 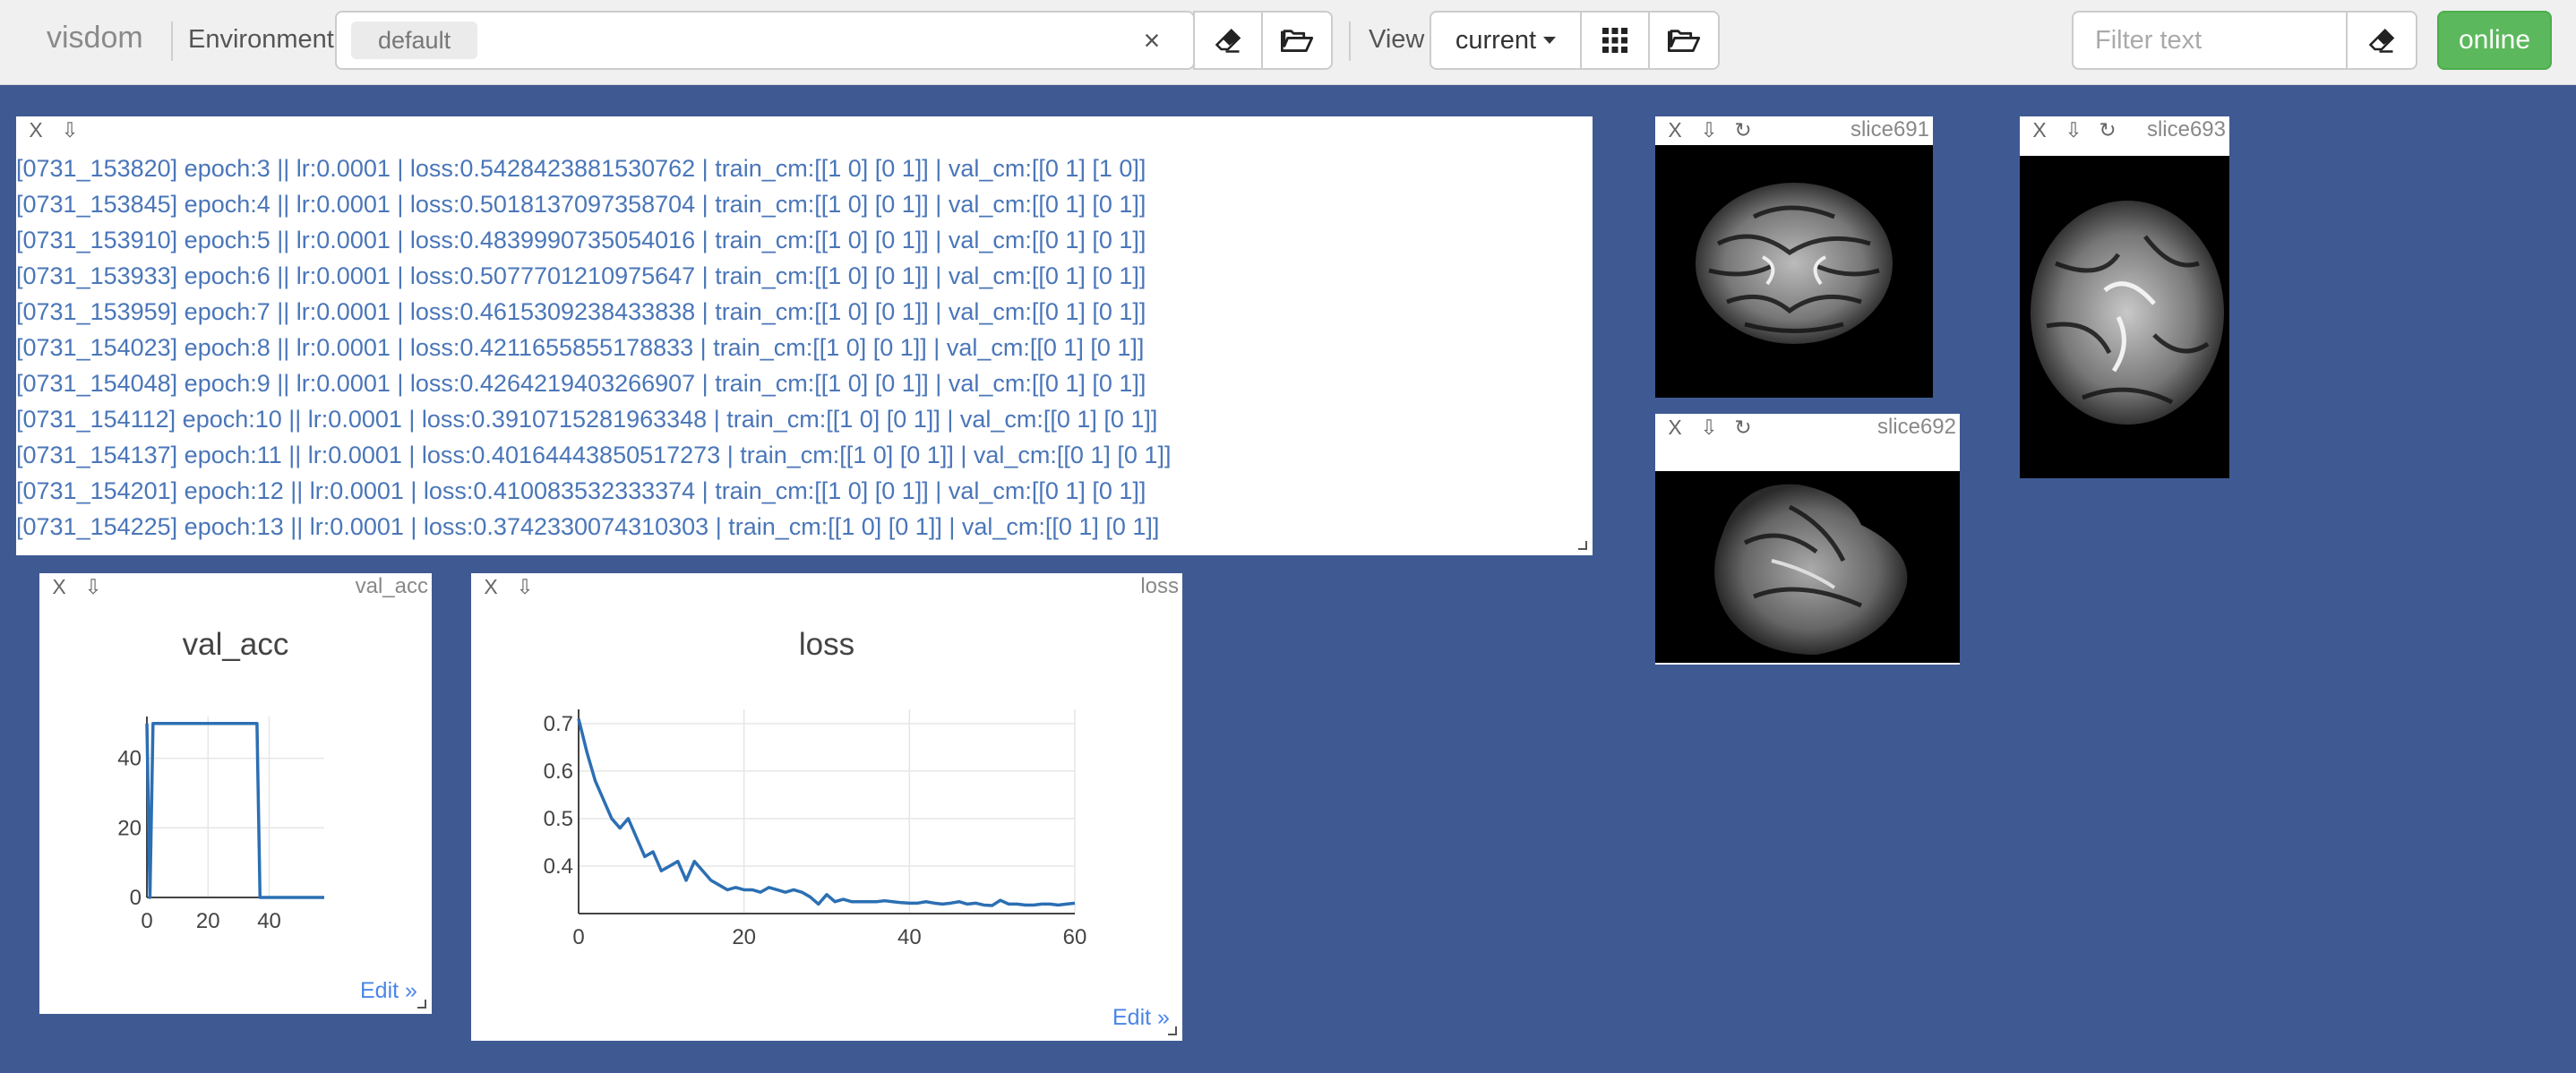 I want to click on brand-logo: visdom, so click(x=95, y=37).